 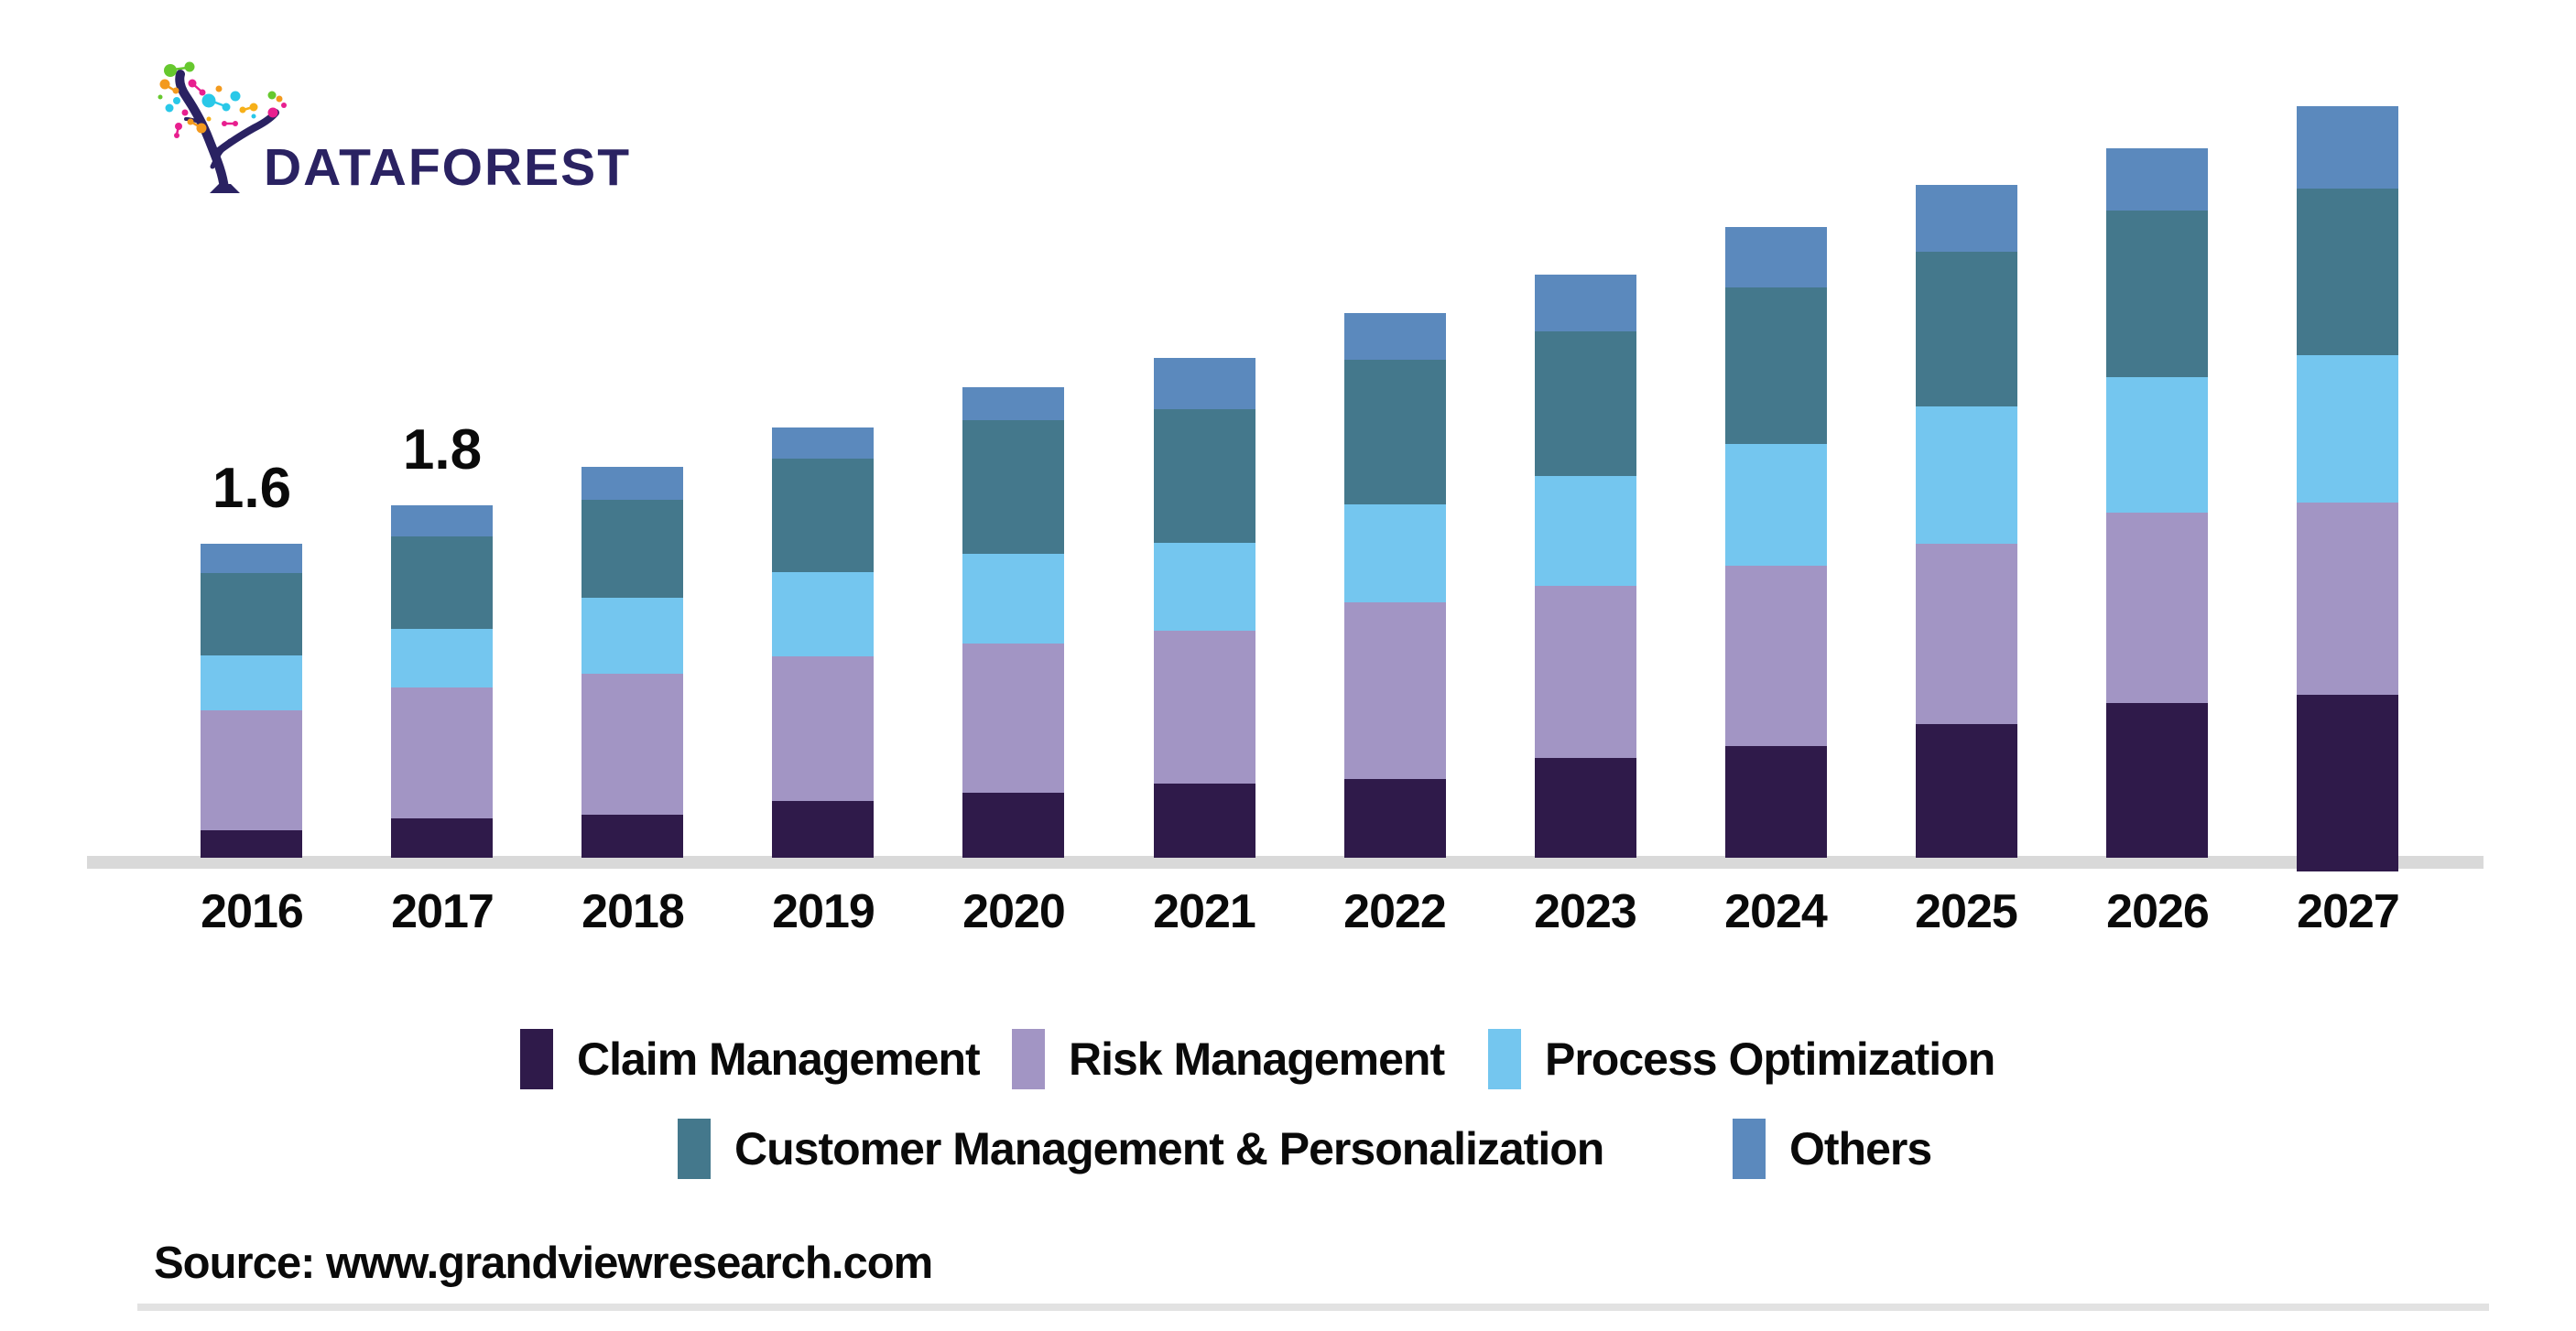 What do you see at coordinates (1395, 911) in the screenshot?
I see `x-axis-label: 2022` at bounding box center [1395, 911].